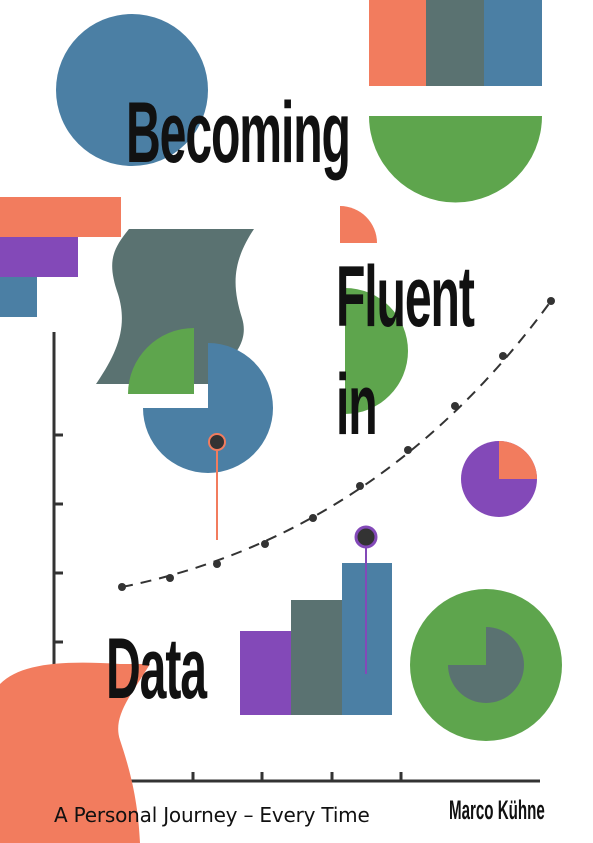  What do you see at coordinates (455, 159) in the screenshot?
I see `green-half-disc-shape` at bounding box center [455, 159].